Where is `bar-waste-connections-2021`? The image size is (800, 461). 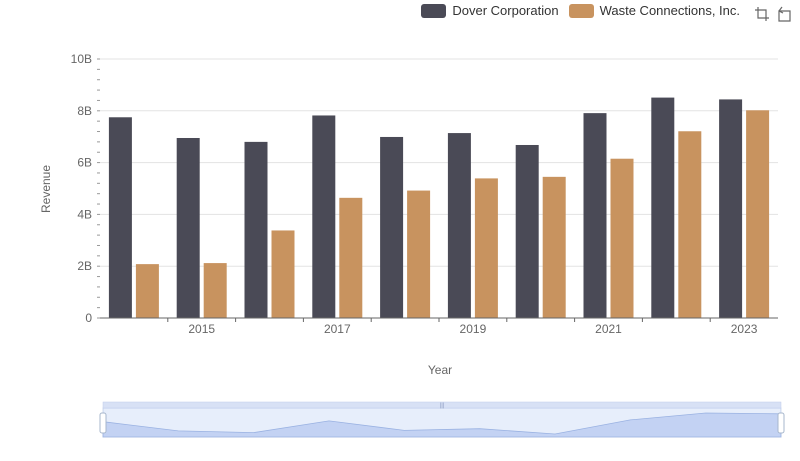 bar-waste-connections-2021 is located at coordinates (622, 238).